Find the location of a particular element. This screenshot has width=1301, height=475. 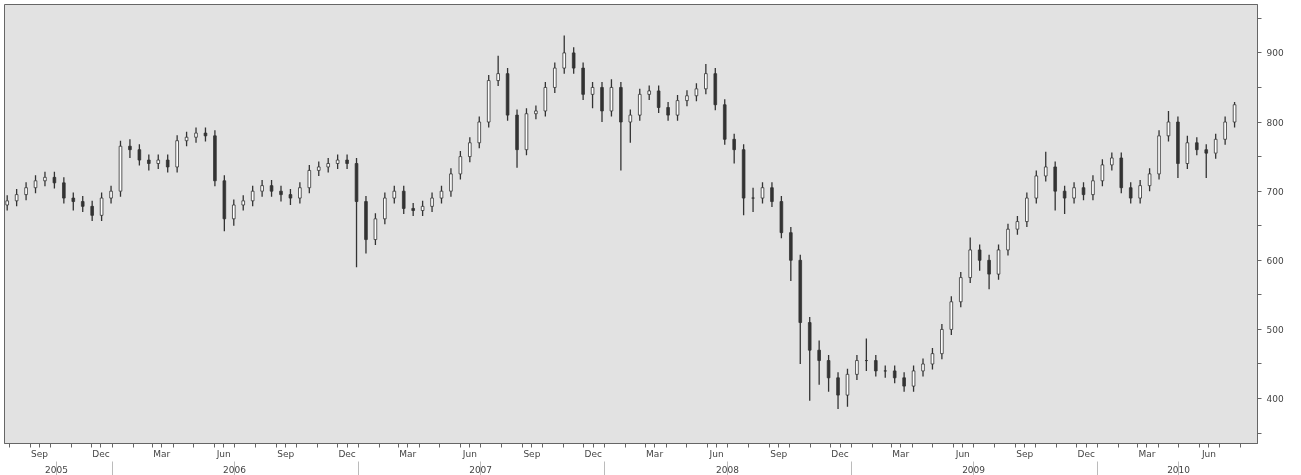

y-tick-label: 400 is located at coordinates (1275, 399).